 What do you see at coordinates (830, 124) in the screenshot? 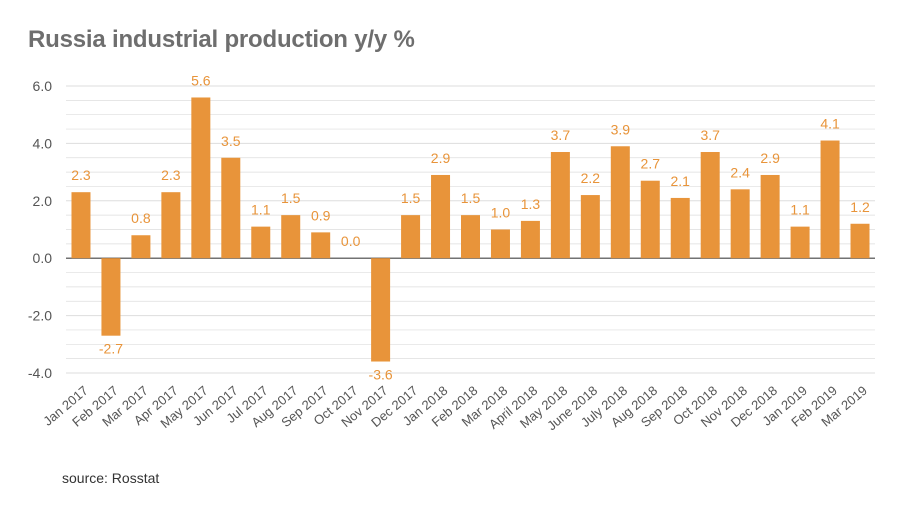
I see `data-label: 4.1` at bounding box center [830, 124].